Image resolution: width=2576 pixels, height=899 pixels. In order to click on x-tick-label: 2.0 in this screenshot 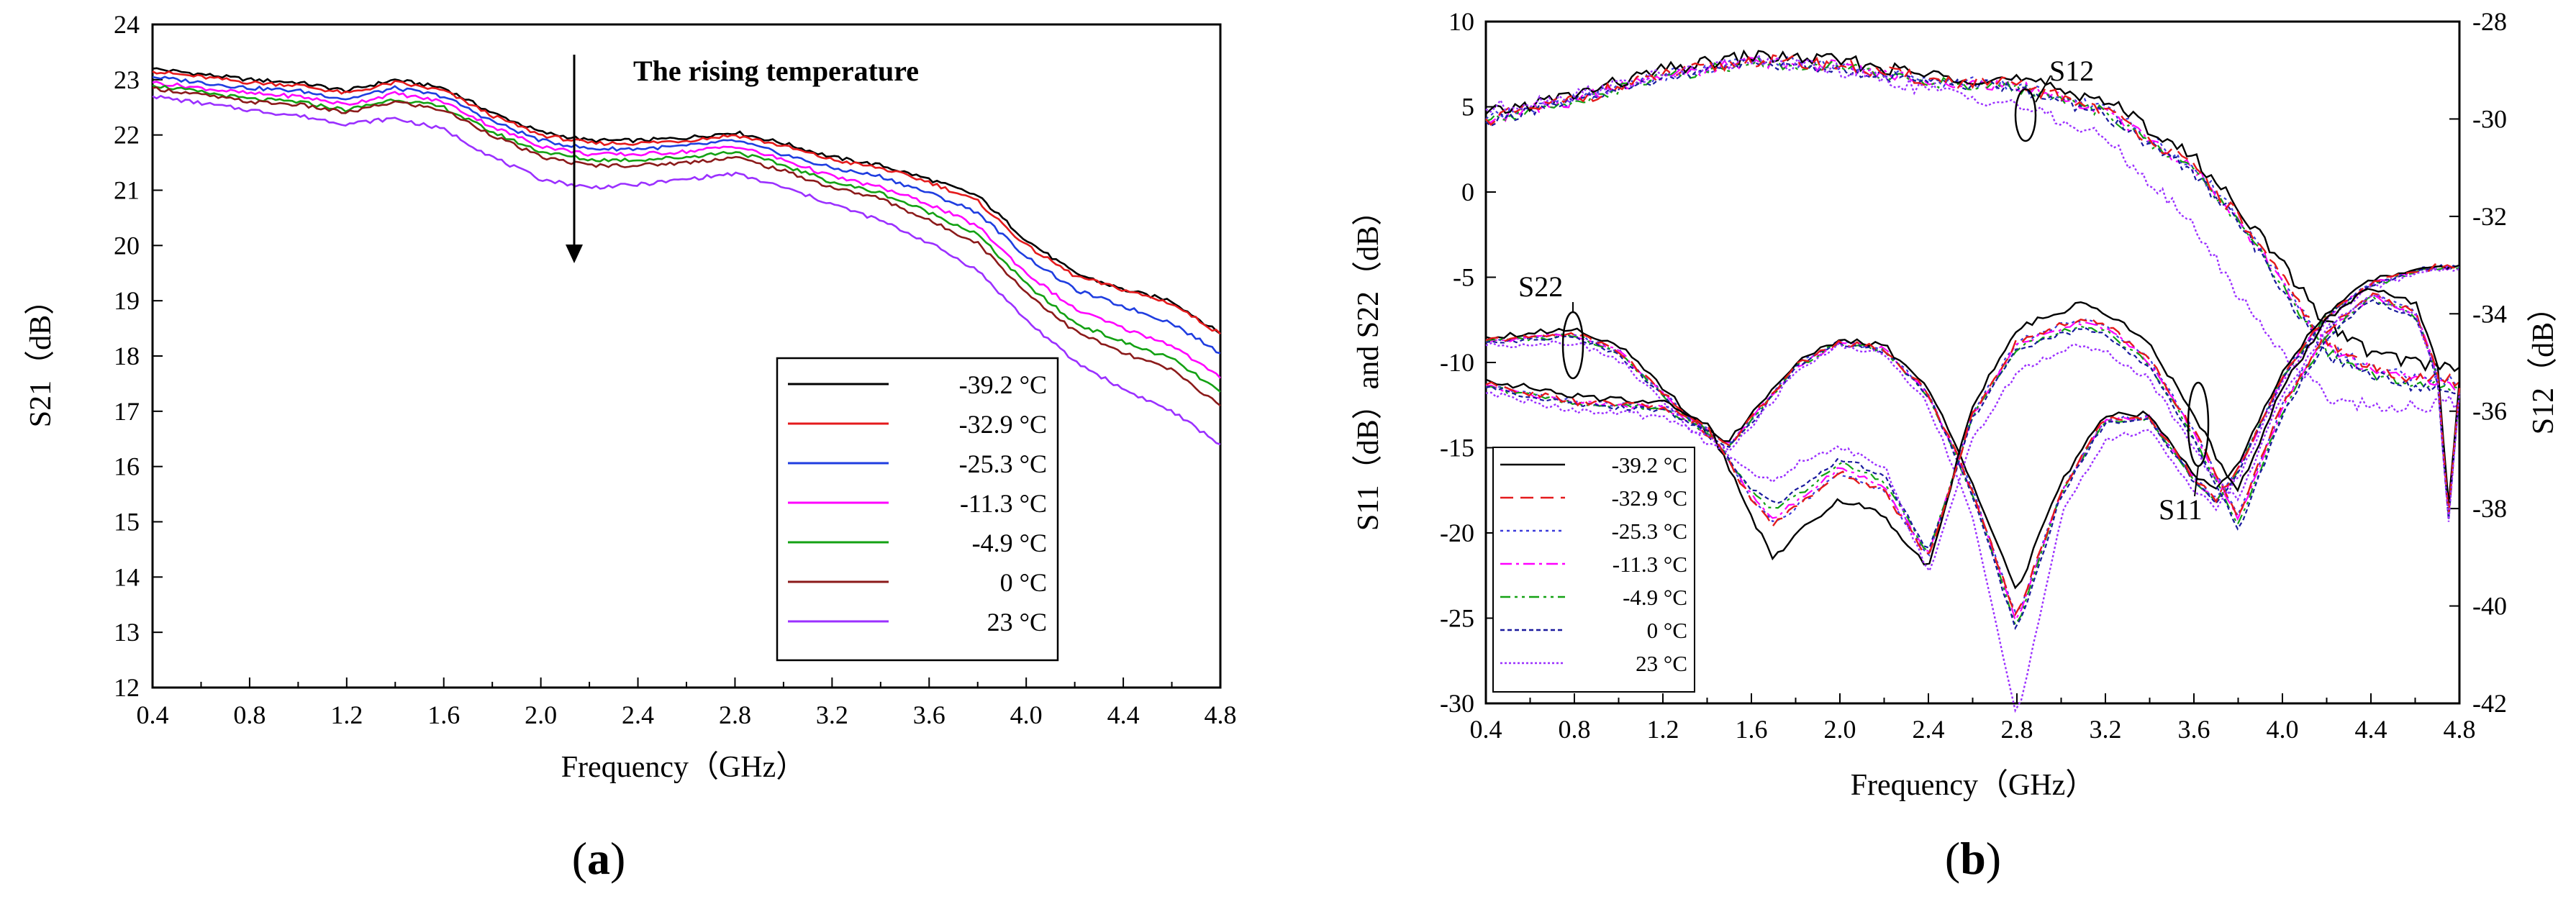, I will do `click(1840, 729)`.